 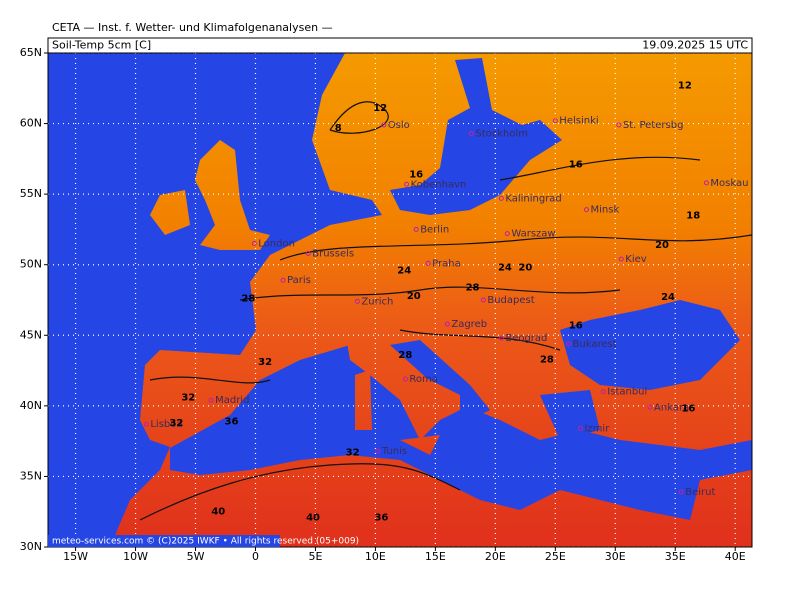 What do you see at coordinates (526, 338) in the screenshot?
I see `city-label: Beograd` at bounding box center [526, 338].